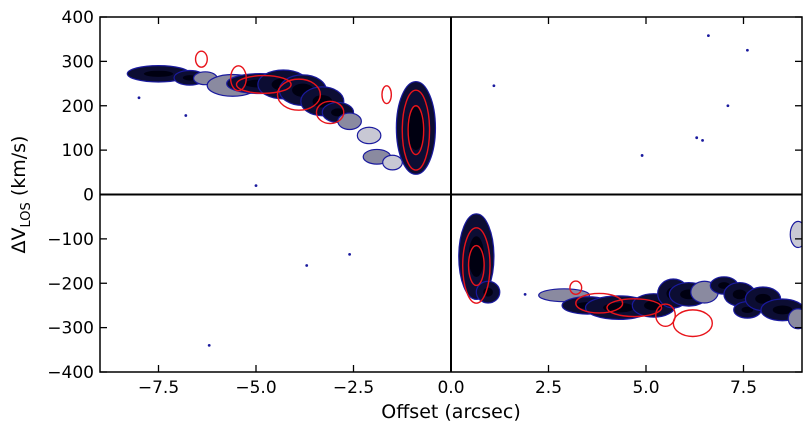 The image size is (812, 430). Describe the element at coordinates (78, 18) in the screenshot. I see `y-tick-label: 400` at that location.